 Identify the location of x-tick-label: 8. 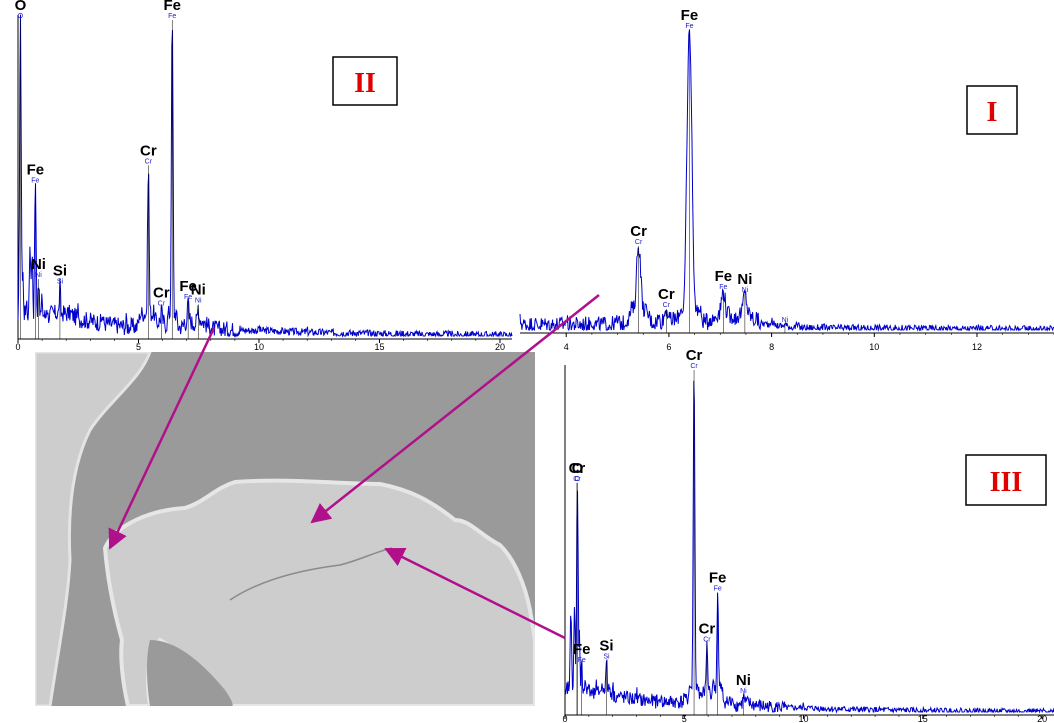
(771, 347).